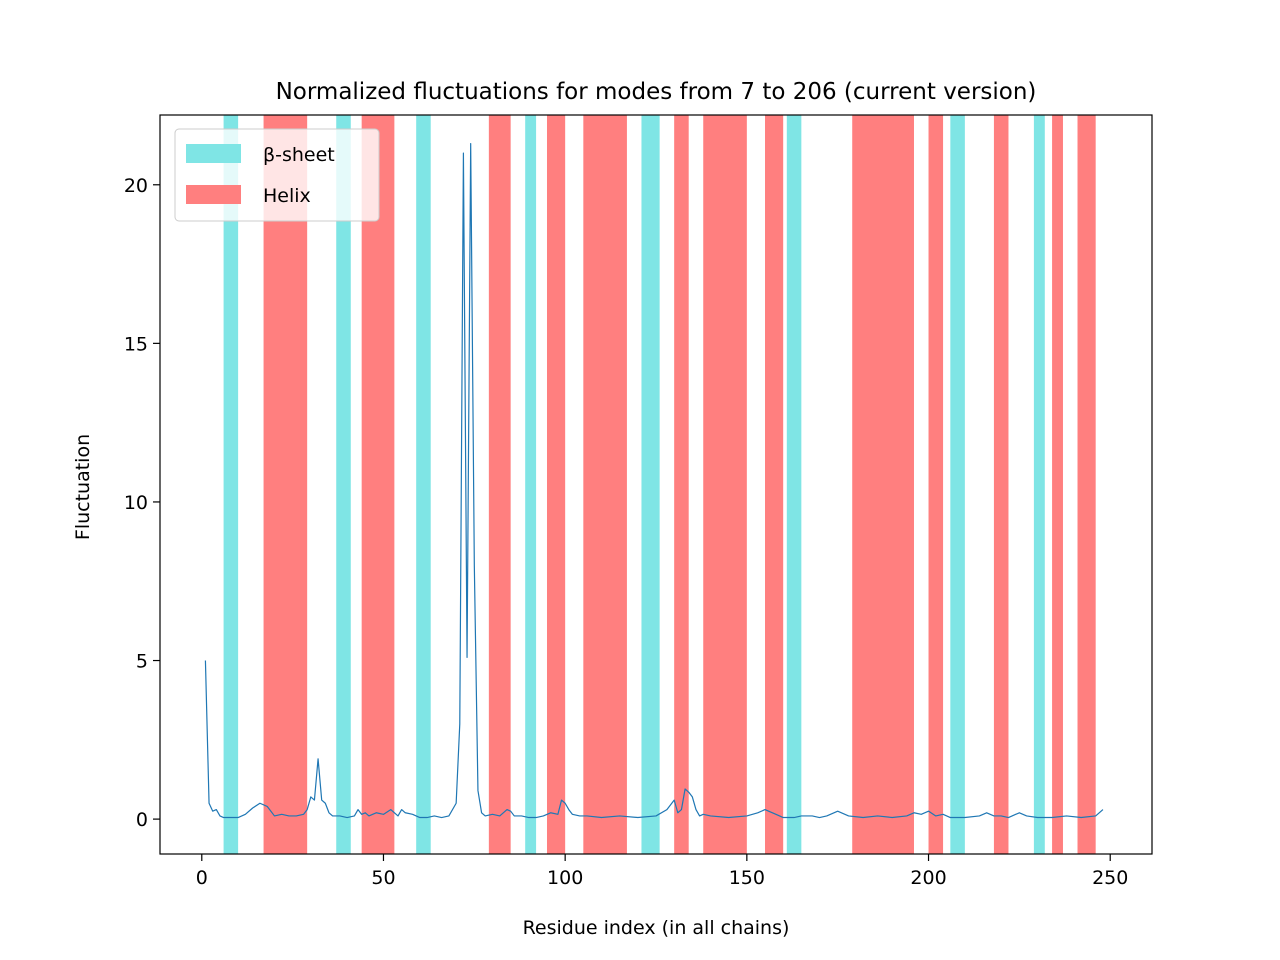  I want to click on x-axis: 0 50 100 150 200 250, so click(662, 871).